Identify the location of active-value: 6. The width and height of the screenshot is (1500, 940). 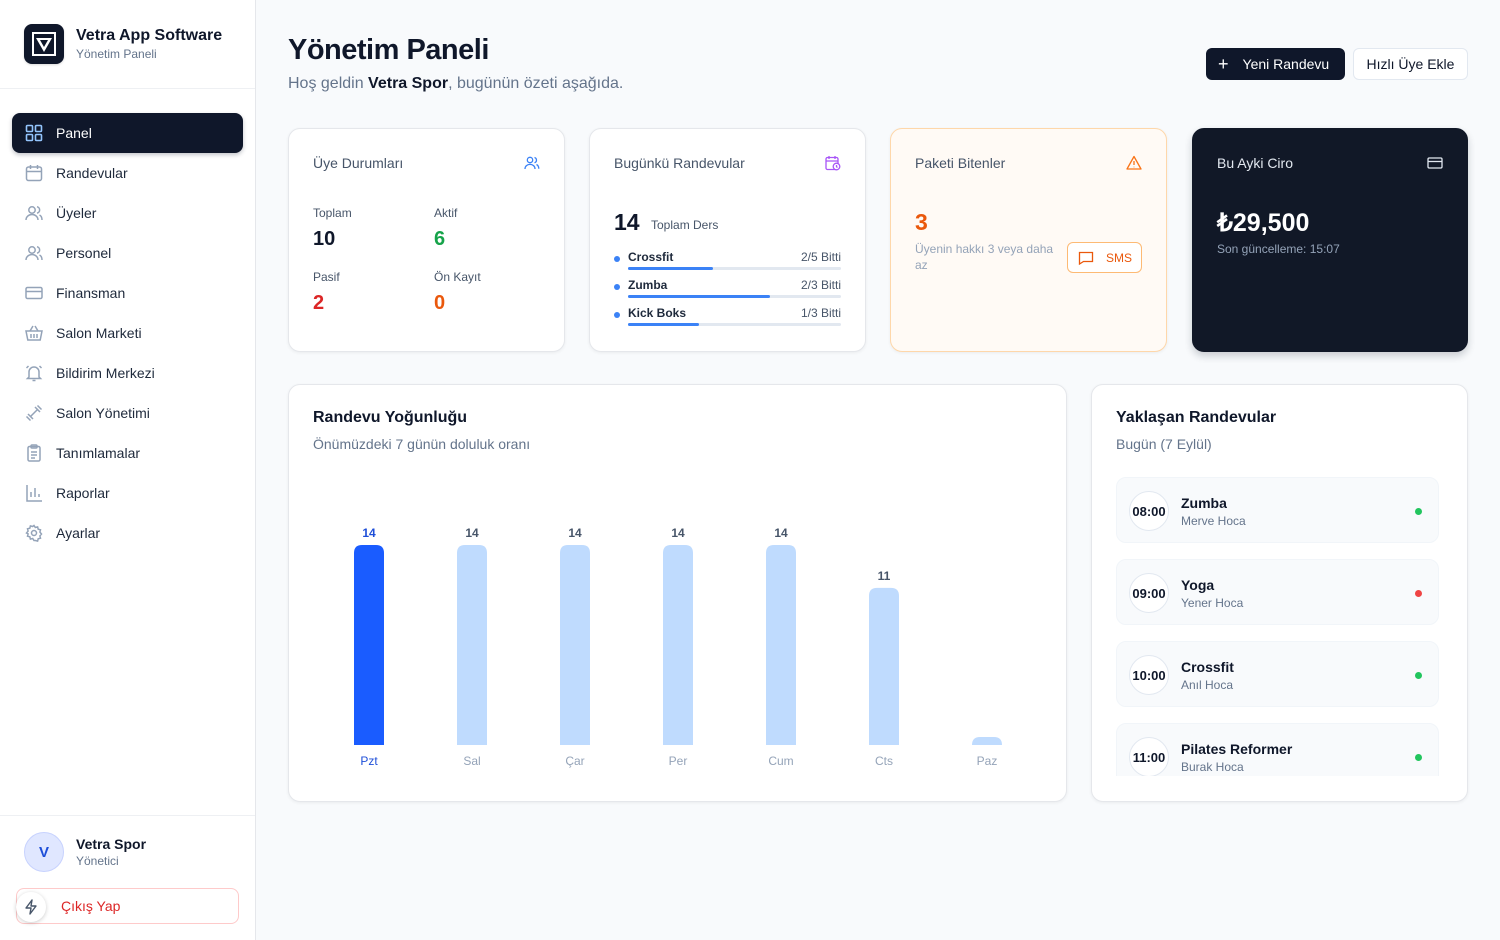
(440, 239).